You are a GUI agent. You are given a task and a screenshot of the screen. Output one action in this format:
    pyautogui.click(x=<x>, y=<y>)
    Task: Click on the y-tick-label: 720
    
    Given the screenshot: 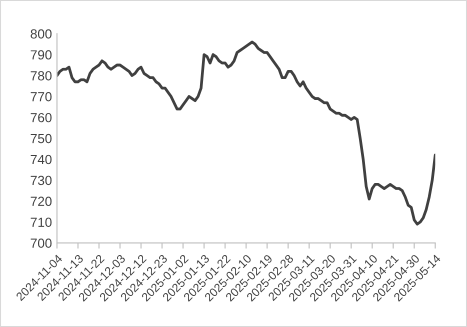 What is the action you would take?
    pyautogui.click(x=41, y=201)
    